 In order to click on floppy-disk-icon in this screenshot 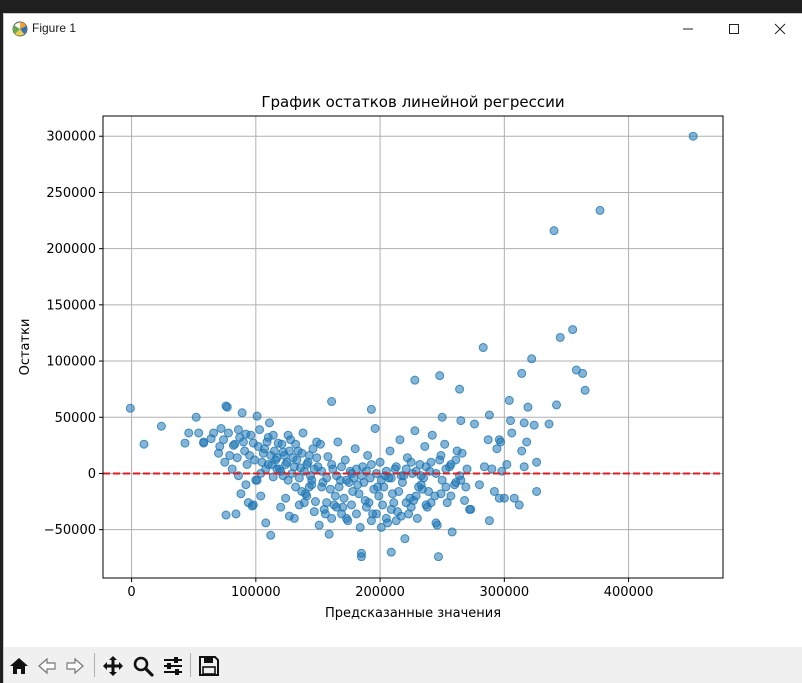, I will do `click(209, 666)`.